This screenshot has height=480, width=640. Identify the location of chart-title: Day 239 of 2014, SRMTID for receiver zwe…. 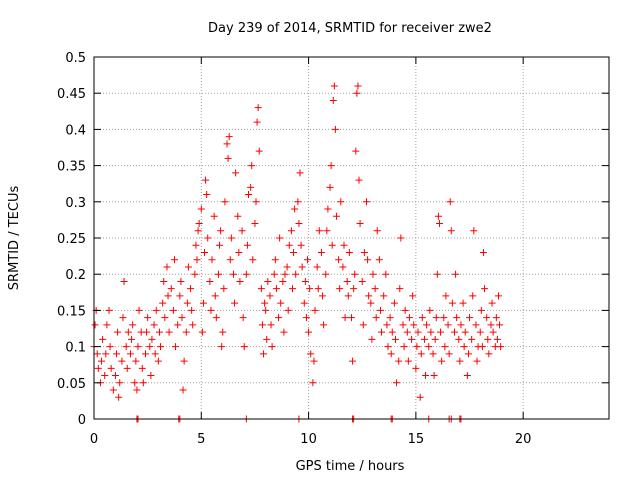
(350, 28).